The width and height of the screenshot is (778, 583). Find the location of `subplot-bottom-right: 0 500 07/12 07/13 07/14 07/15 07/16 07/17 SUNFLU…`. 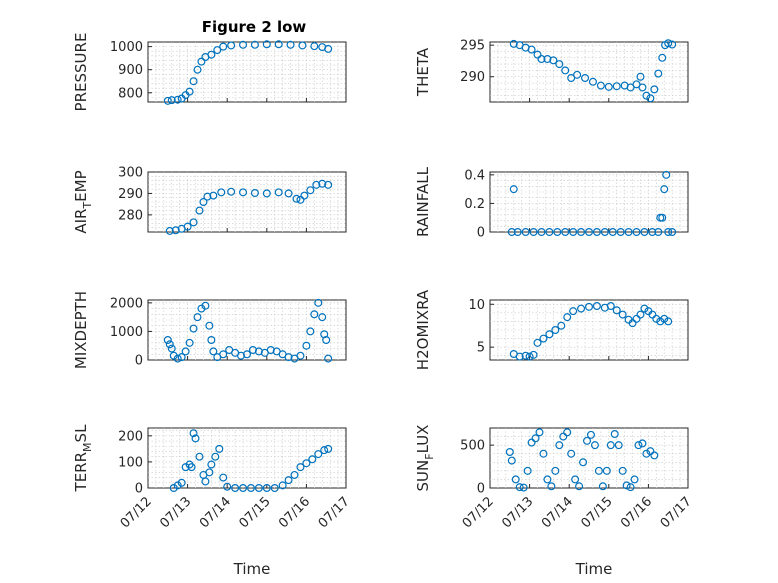

subplot-bottom-right: 0 500 07/12 07/13 07/14 07/15 07/16 07/17 SUNFLU… is located at coordinates (554, 478).